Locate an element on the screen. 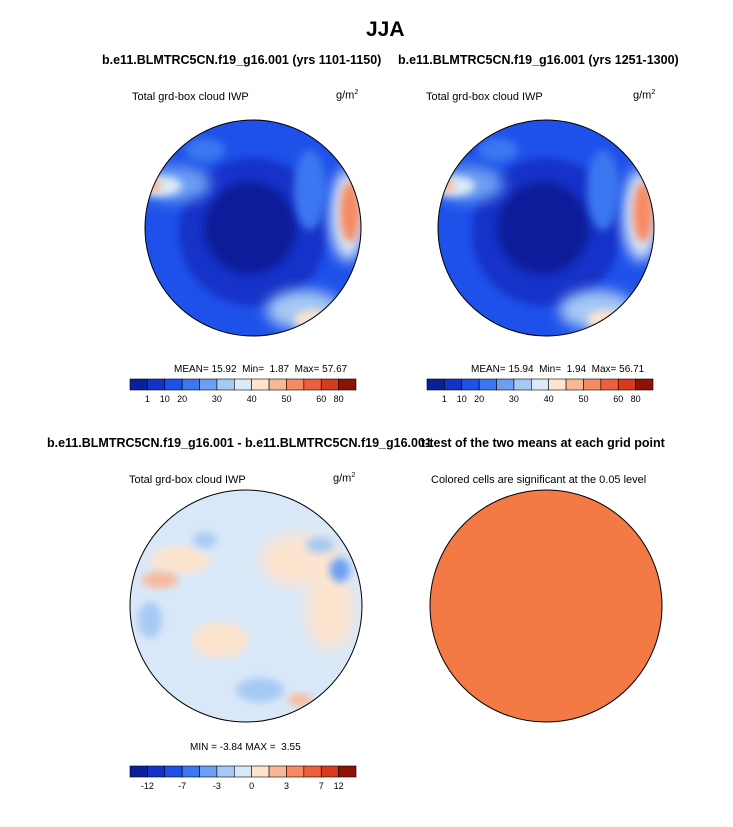 The width and height of the screenshot is (733, 827). panel1-map is located at coordinates (253, 228).